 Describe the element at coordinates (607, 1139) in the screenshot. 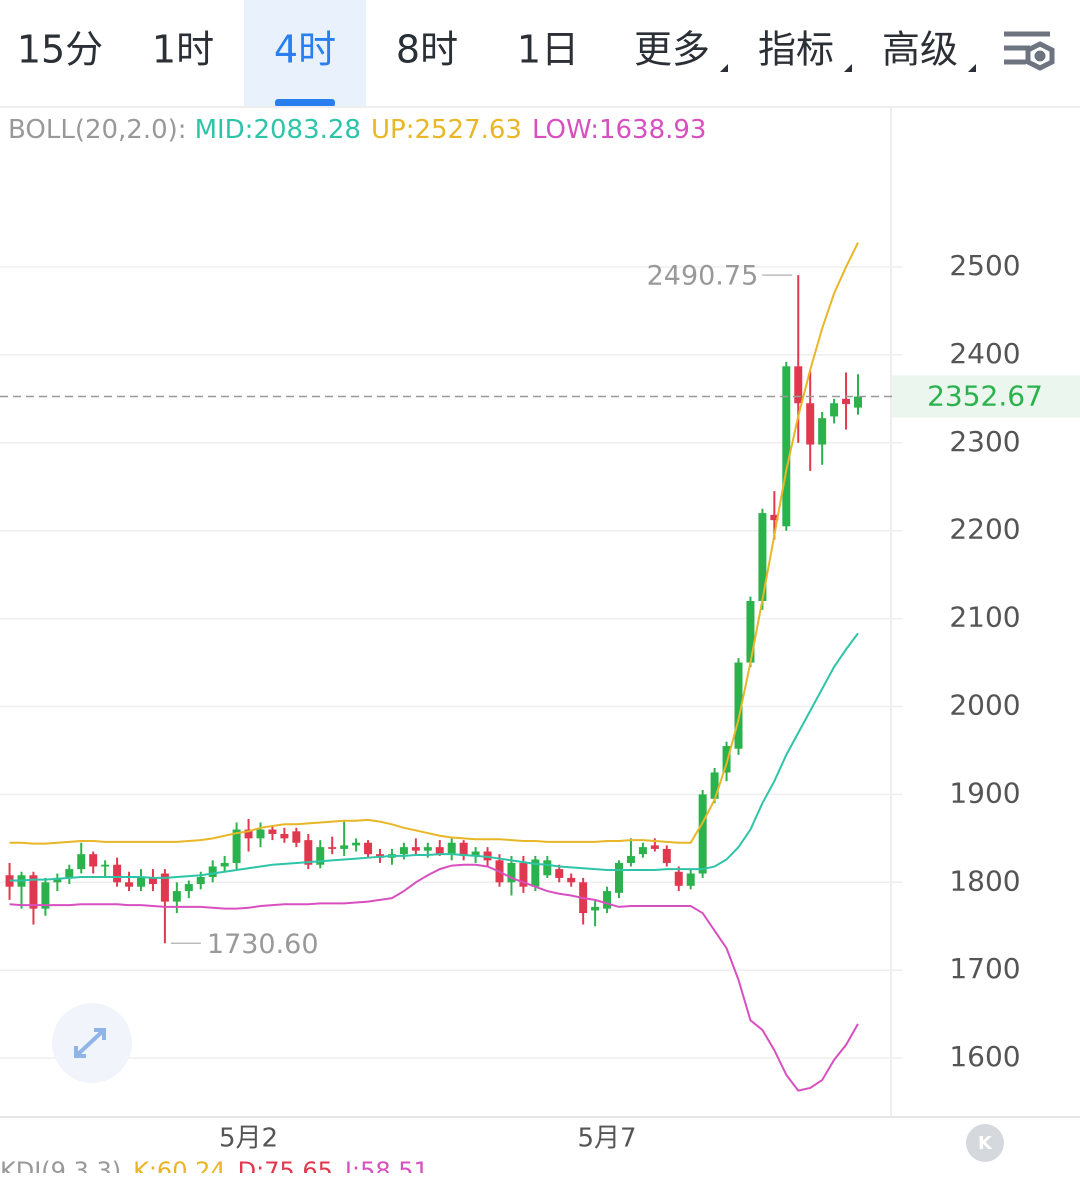

I see `x-tick-label: 5月7` at that location.